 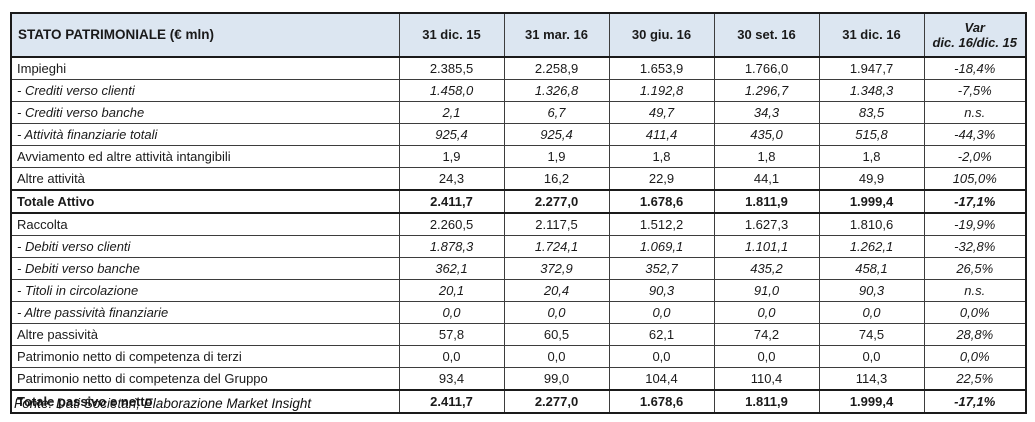 I want to click on value-cell: 2,1, so click(x=451, y=112).